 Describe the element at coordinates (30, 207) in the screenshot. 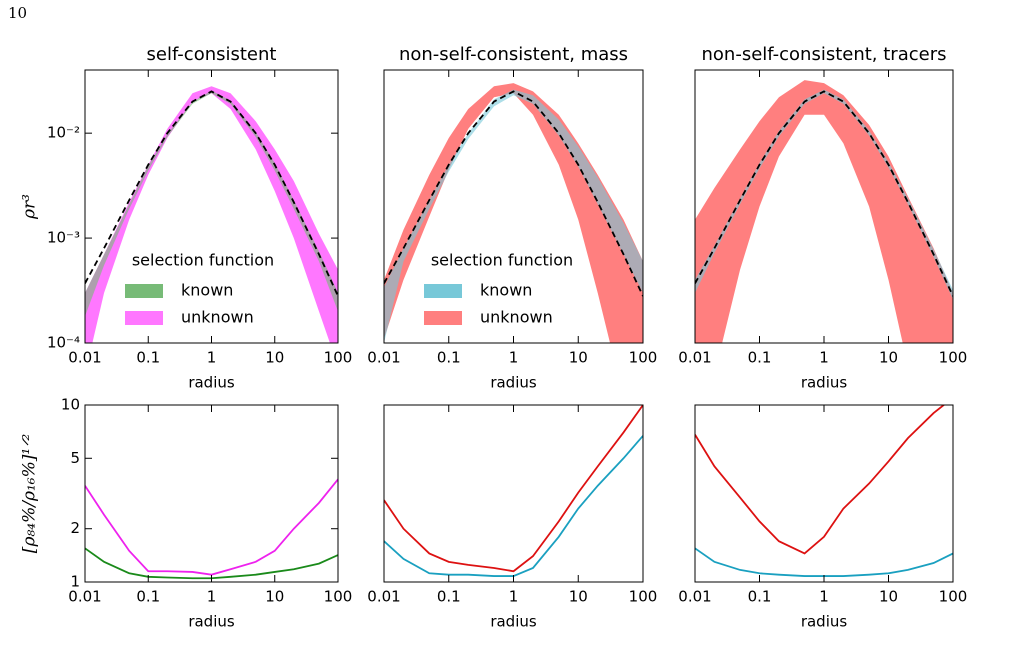

I see `y-axis-label: ρr³` at that location.